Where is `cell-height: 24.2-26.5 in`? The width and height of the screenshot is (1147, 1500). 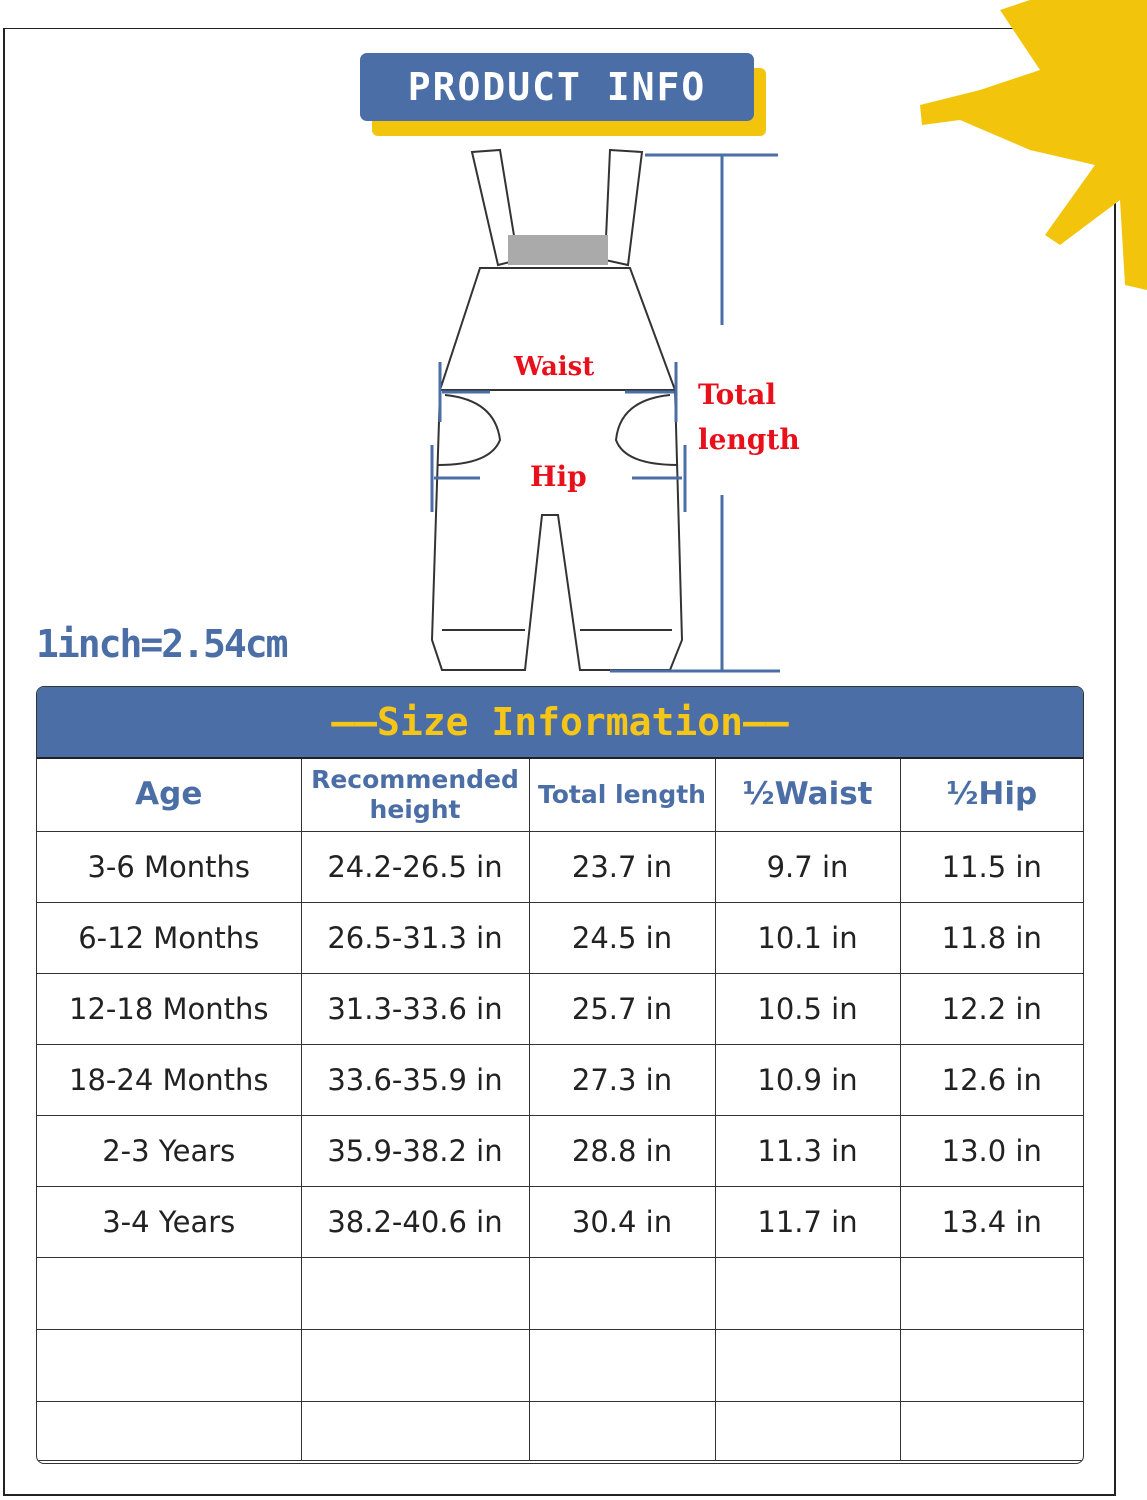
cell-height: 24.2-26.5 in is located at coordinates (415, 867).